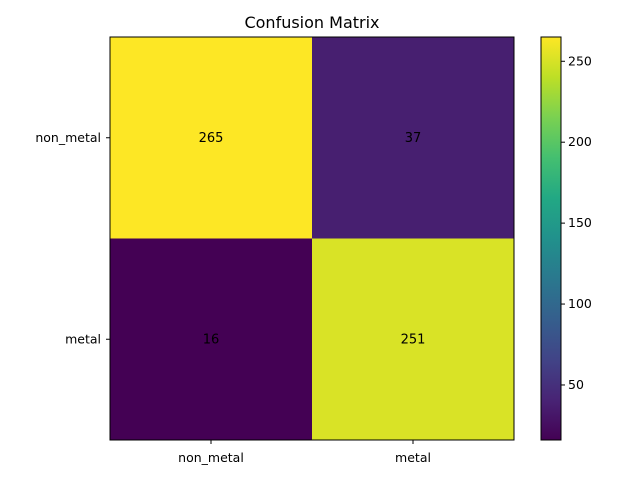 Image resolution: width=640 pixels, height=480 pixels. Describe the element at coordinates (580, 141) in the screenshot. I see `colorbar-tick-label: 200` at that location.